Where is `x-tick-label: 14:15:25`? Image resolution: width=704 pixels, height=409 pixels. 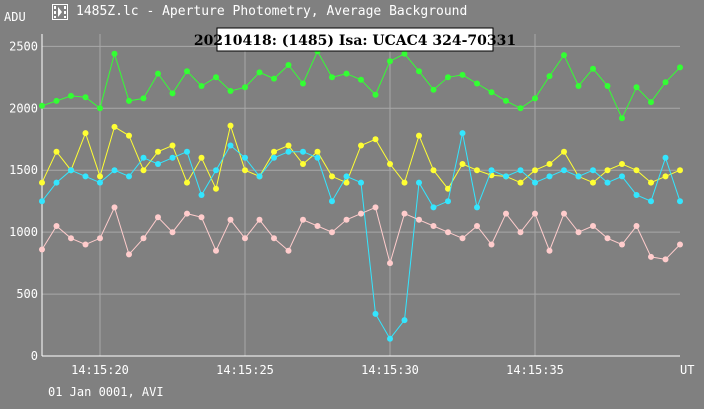 x-tick-label: 14:15:25 is located at coordinates (245, 370).